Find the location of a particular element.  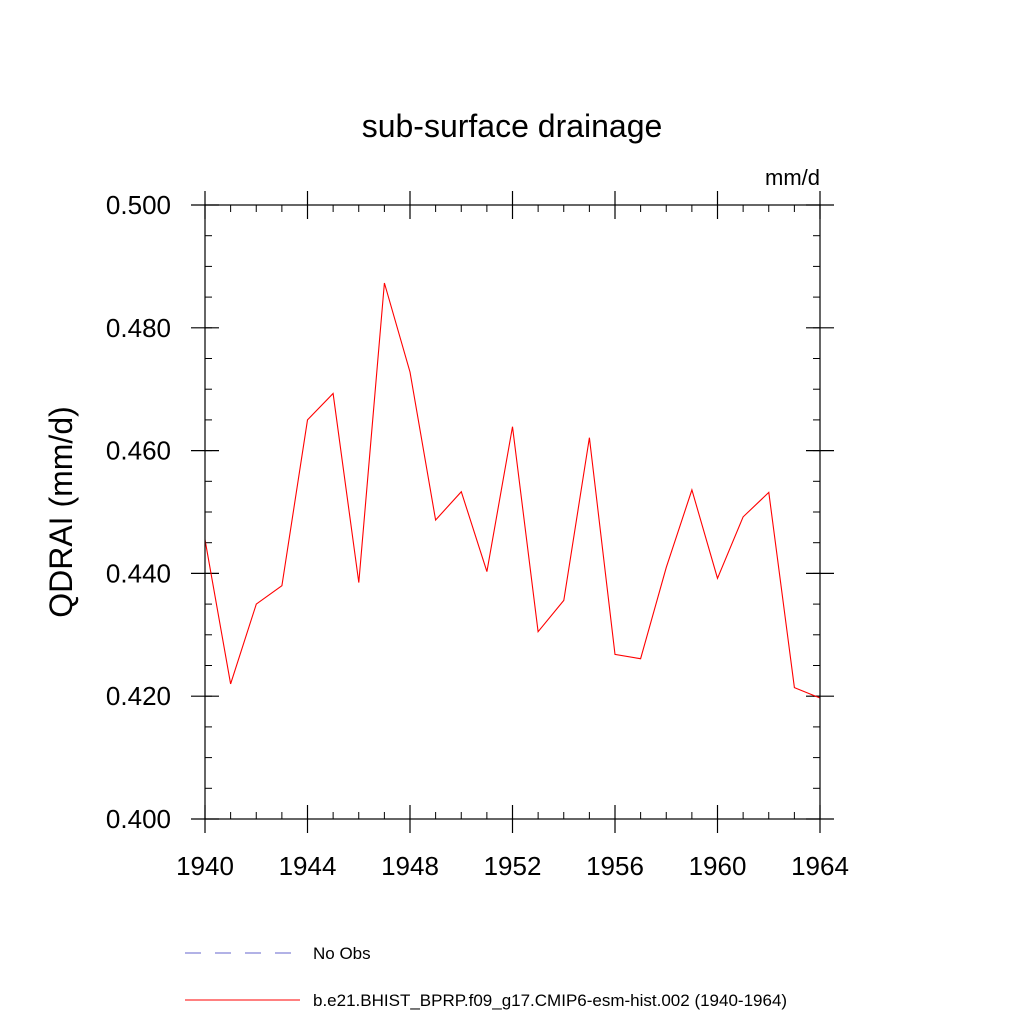

chart-title: sub-surface drainage is located at coordinates (512, 126).